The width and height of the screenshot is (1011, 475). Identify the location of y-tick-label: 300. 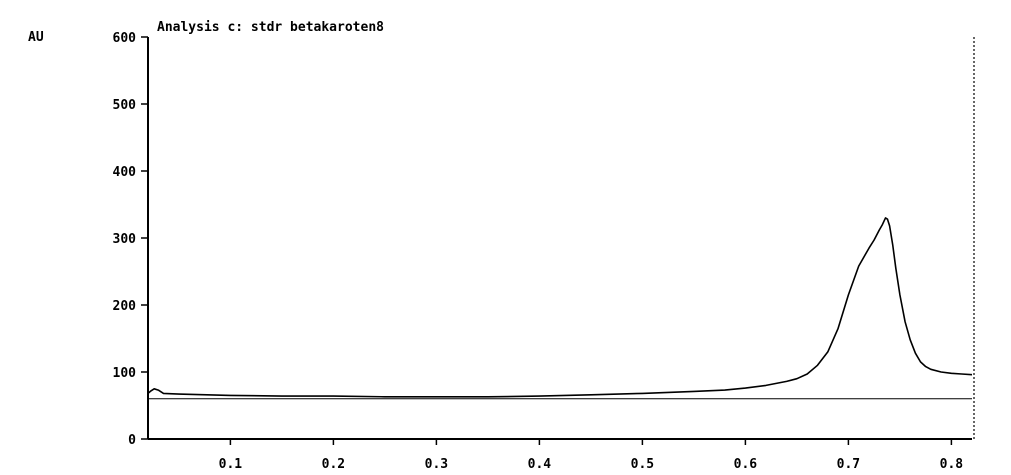
(125, 239).